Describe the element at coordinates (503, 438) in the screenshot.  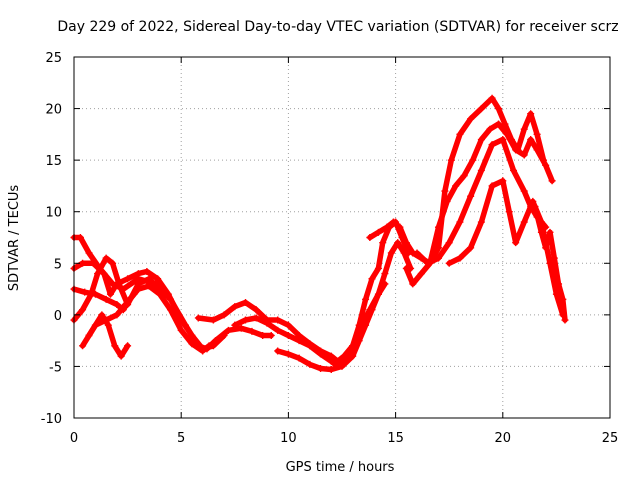
I see `x-tick-label: 20` at that location.